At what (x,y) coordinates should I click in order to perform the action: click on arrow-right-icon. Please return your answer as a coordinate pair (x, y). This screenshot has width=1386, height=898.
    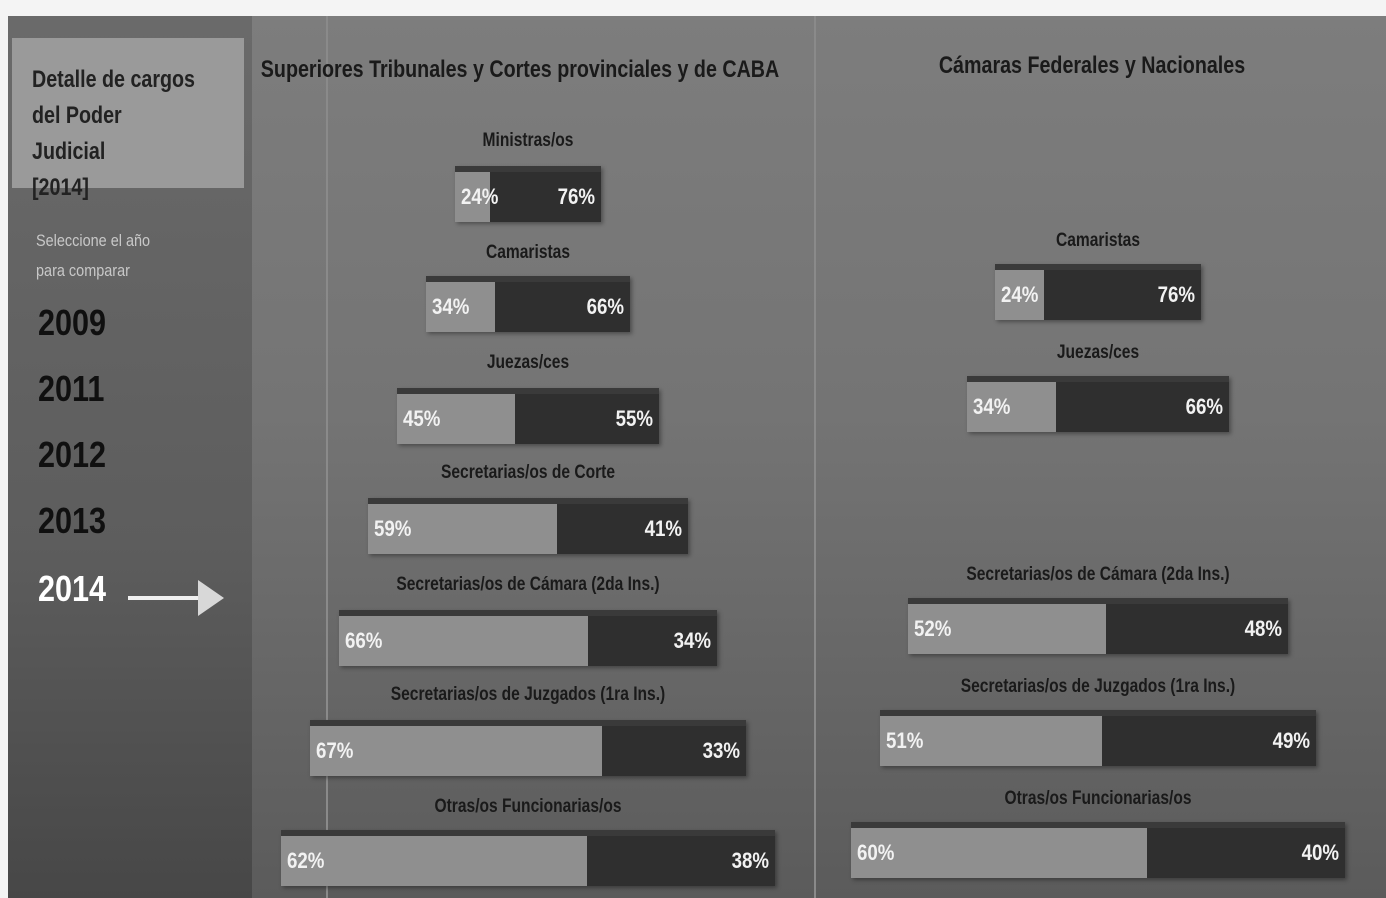
    Looking at the image, I should click on (176, 598).